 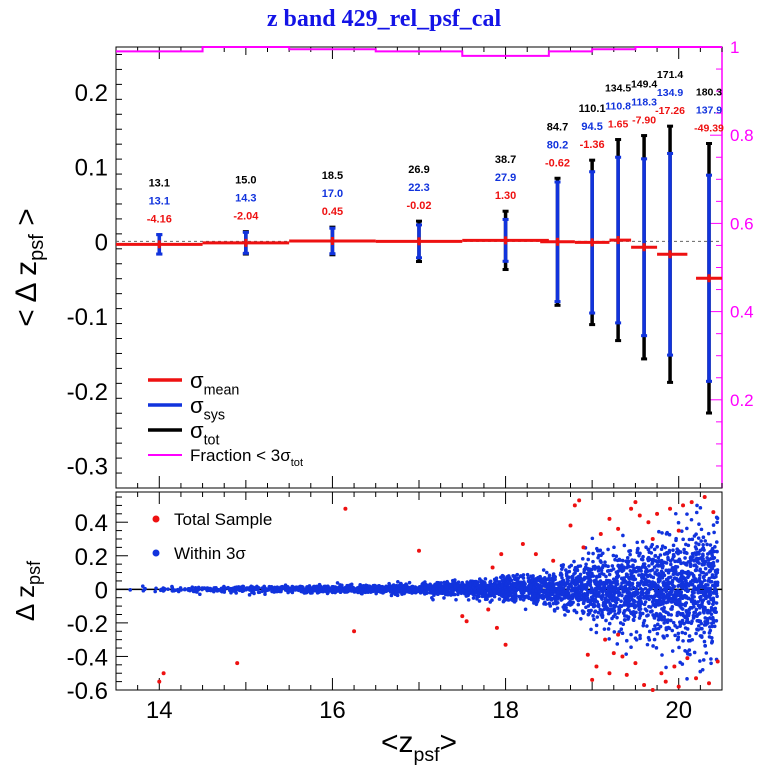 What do you see at coordinates (709, 110) in the screenshot?
I see `bin-label: 137.9` at bounding box center [709, 110].